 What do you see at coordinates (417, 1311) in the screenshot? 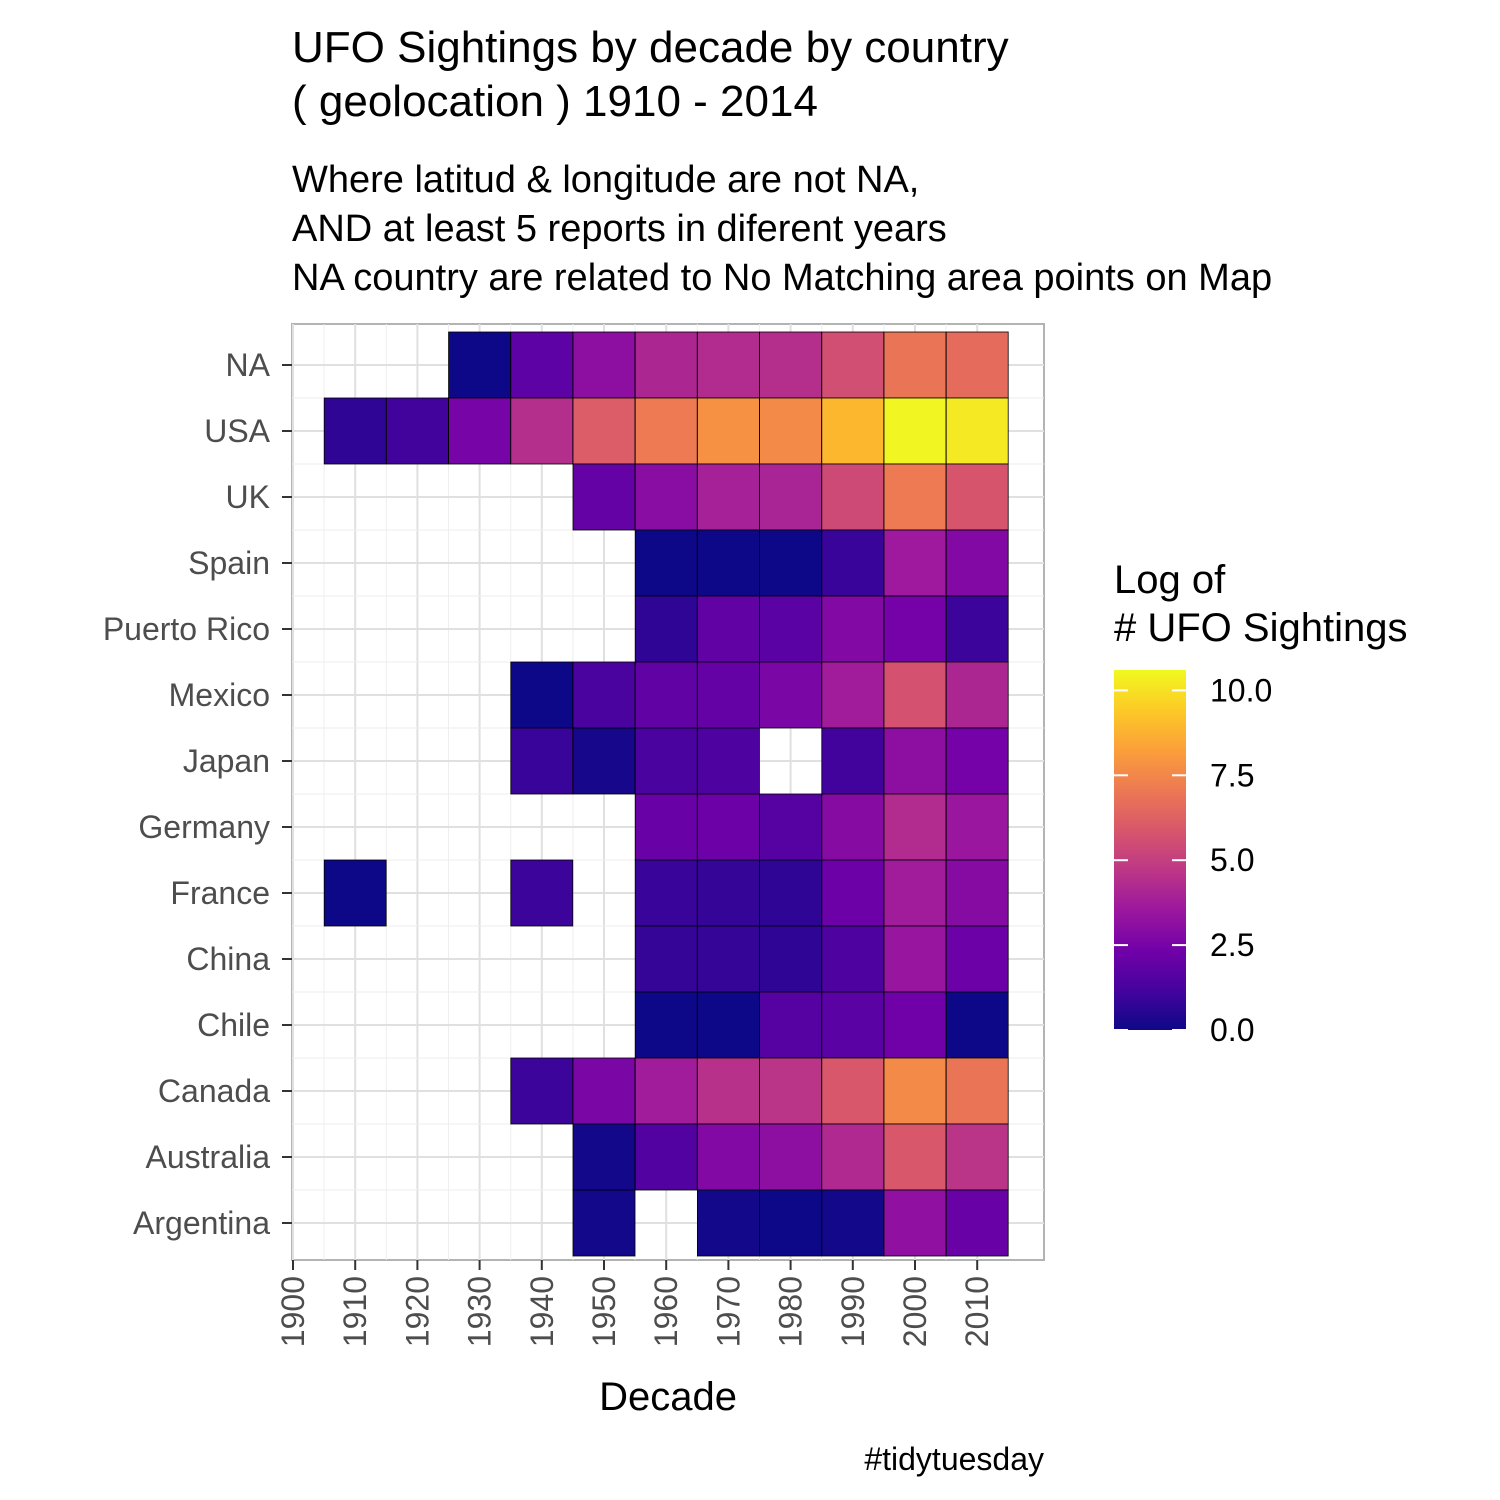
I see `x-tick-label: 1920` at bounding box center [417, 1311].